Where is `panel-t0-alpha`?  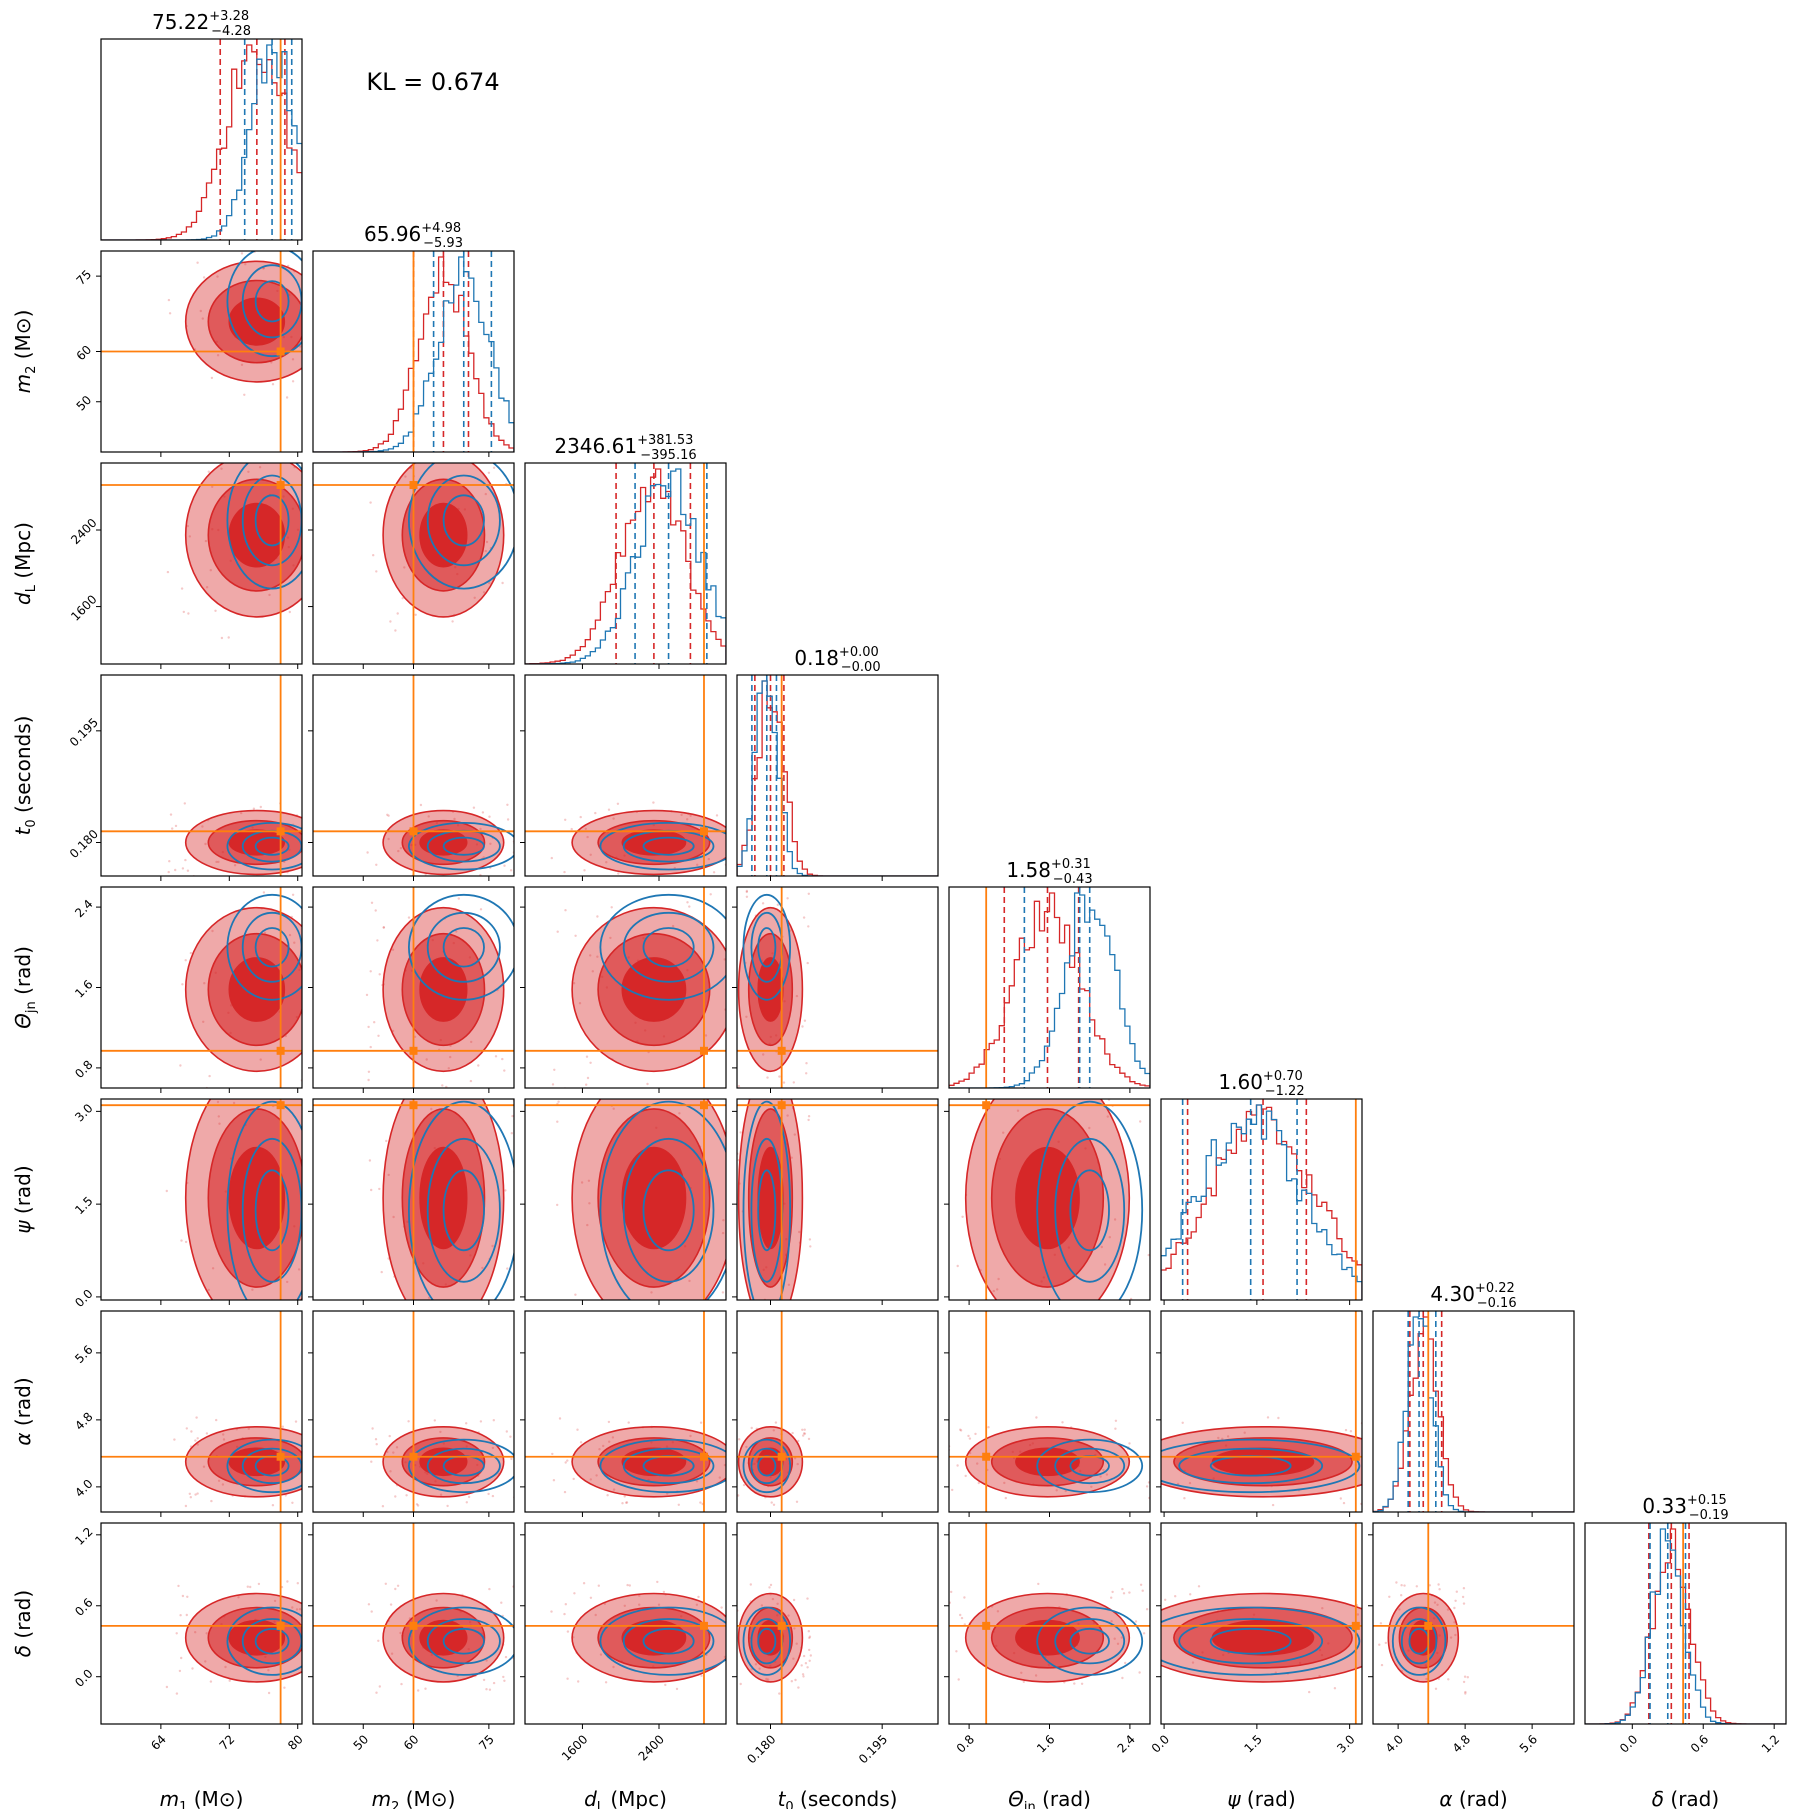
panel-t0-alpha is located at coordinates (834, 1411).